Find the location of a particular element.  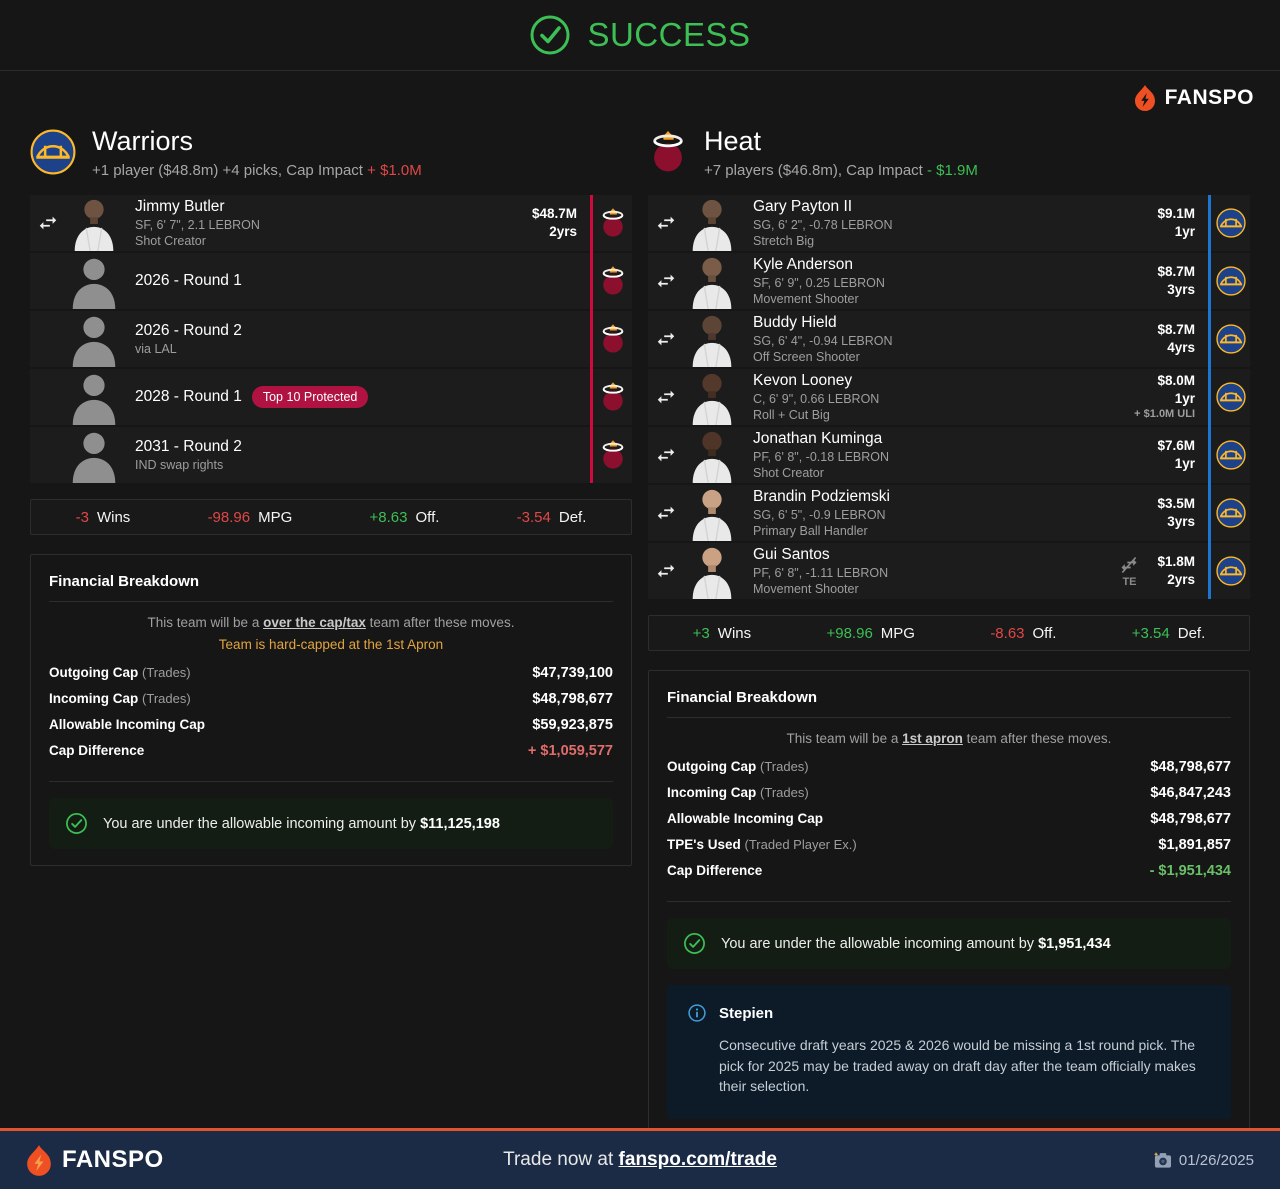

team-summary-text: +7 players ($46.8m), Cap Impact is located at coordinates (816, 170).